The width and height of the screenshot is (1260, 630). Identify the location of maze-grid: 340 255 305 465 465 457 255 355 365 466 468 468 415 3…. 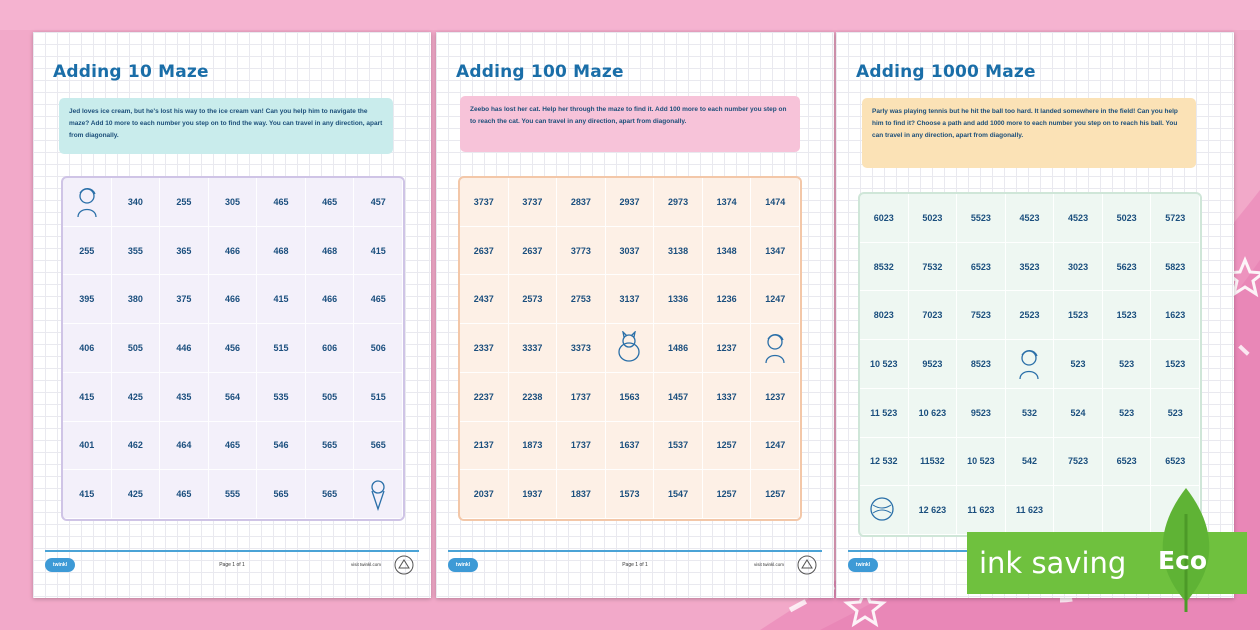
(233, 348).